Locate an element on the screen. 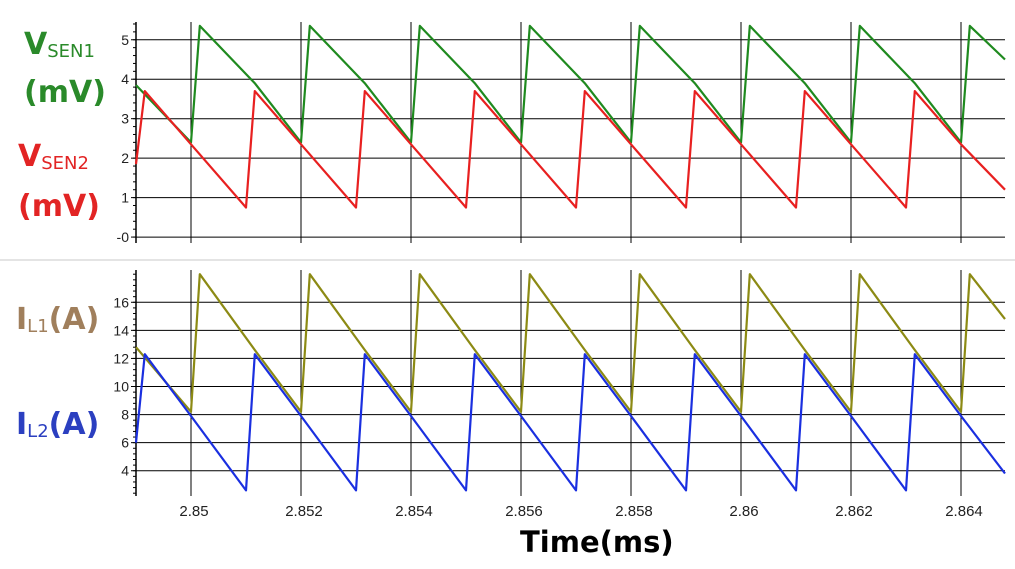 The height and width of the screenshot is (569, 1015). bottom-ytick-label-3: 10 is located at coordinates (121, 387).